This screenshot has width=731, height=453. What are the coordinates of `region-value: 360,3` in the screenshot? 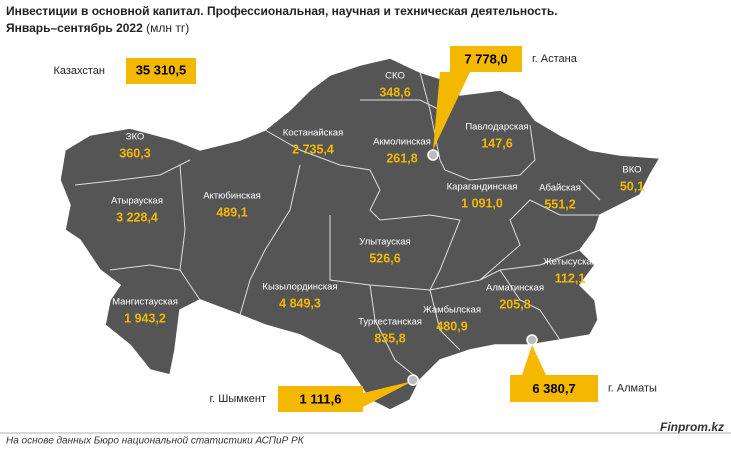 It's located at (134, 153).